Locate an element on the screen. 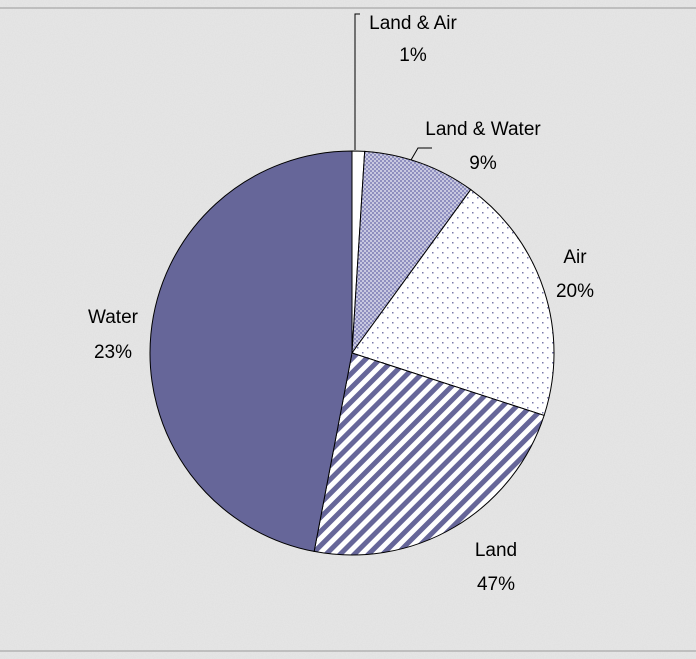 This screenshot has width=696, height=659. slice-value-label: 9% is located at coordinates (483, 163).